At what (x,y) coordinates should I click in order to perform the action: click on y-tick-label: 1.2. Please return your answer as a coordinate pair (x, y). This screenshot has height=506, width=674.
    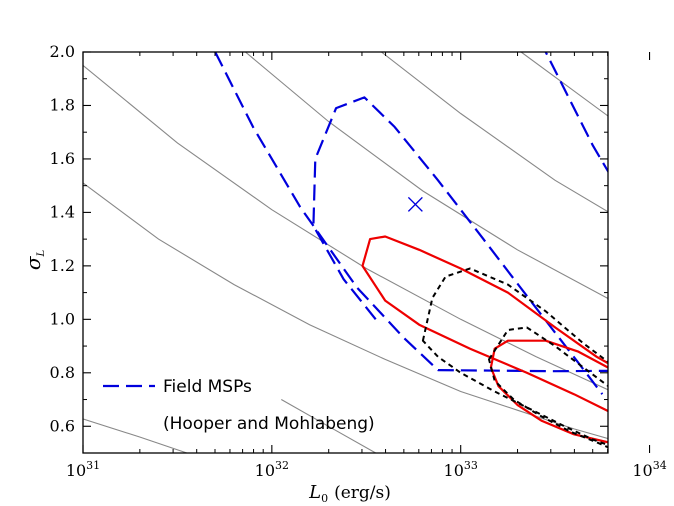
    Looking at the image, I should click on (62, 265).